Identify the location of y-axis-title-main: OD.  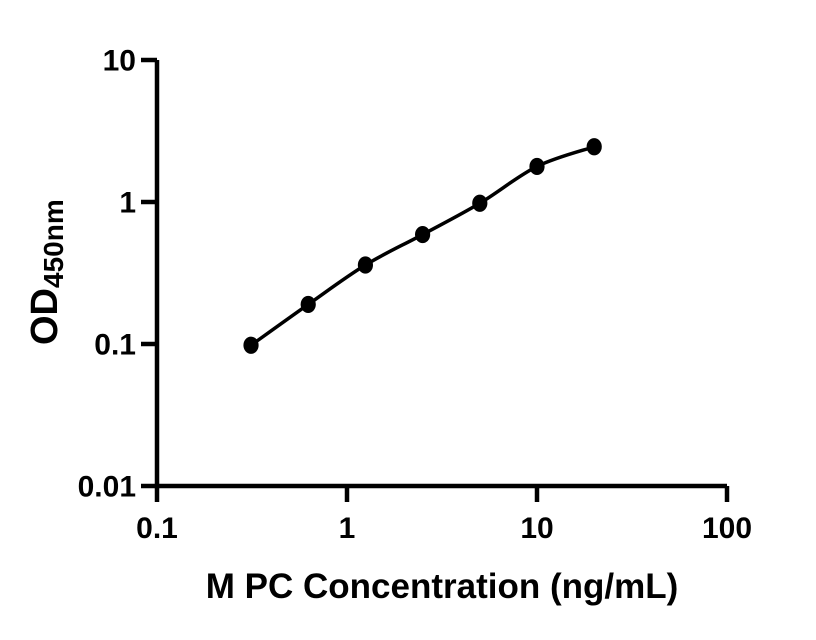
(45, 316).